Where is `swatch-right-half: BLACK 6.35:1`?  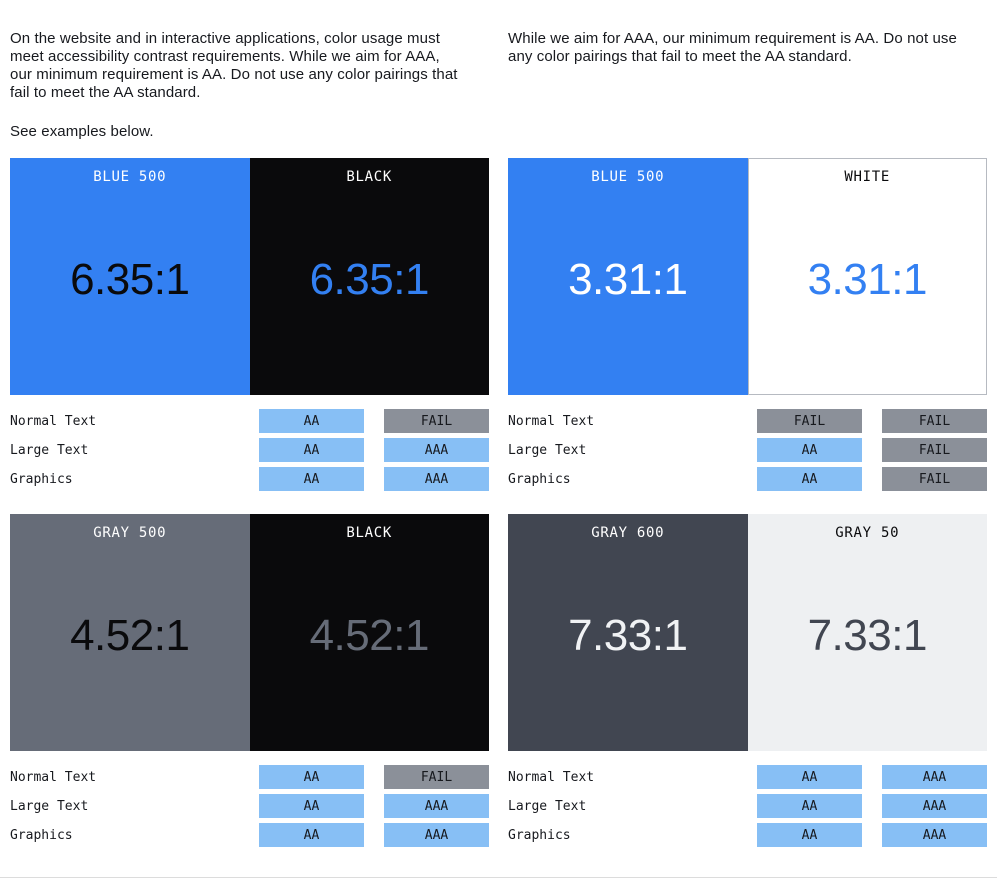 swatch-right-half: BLACK 6.35:1 is located at coordinates (369, 276).